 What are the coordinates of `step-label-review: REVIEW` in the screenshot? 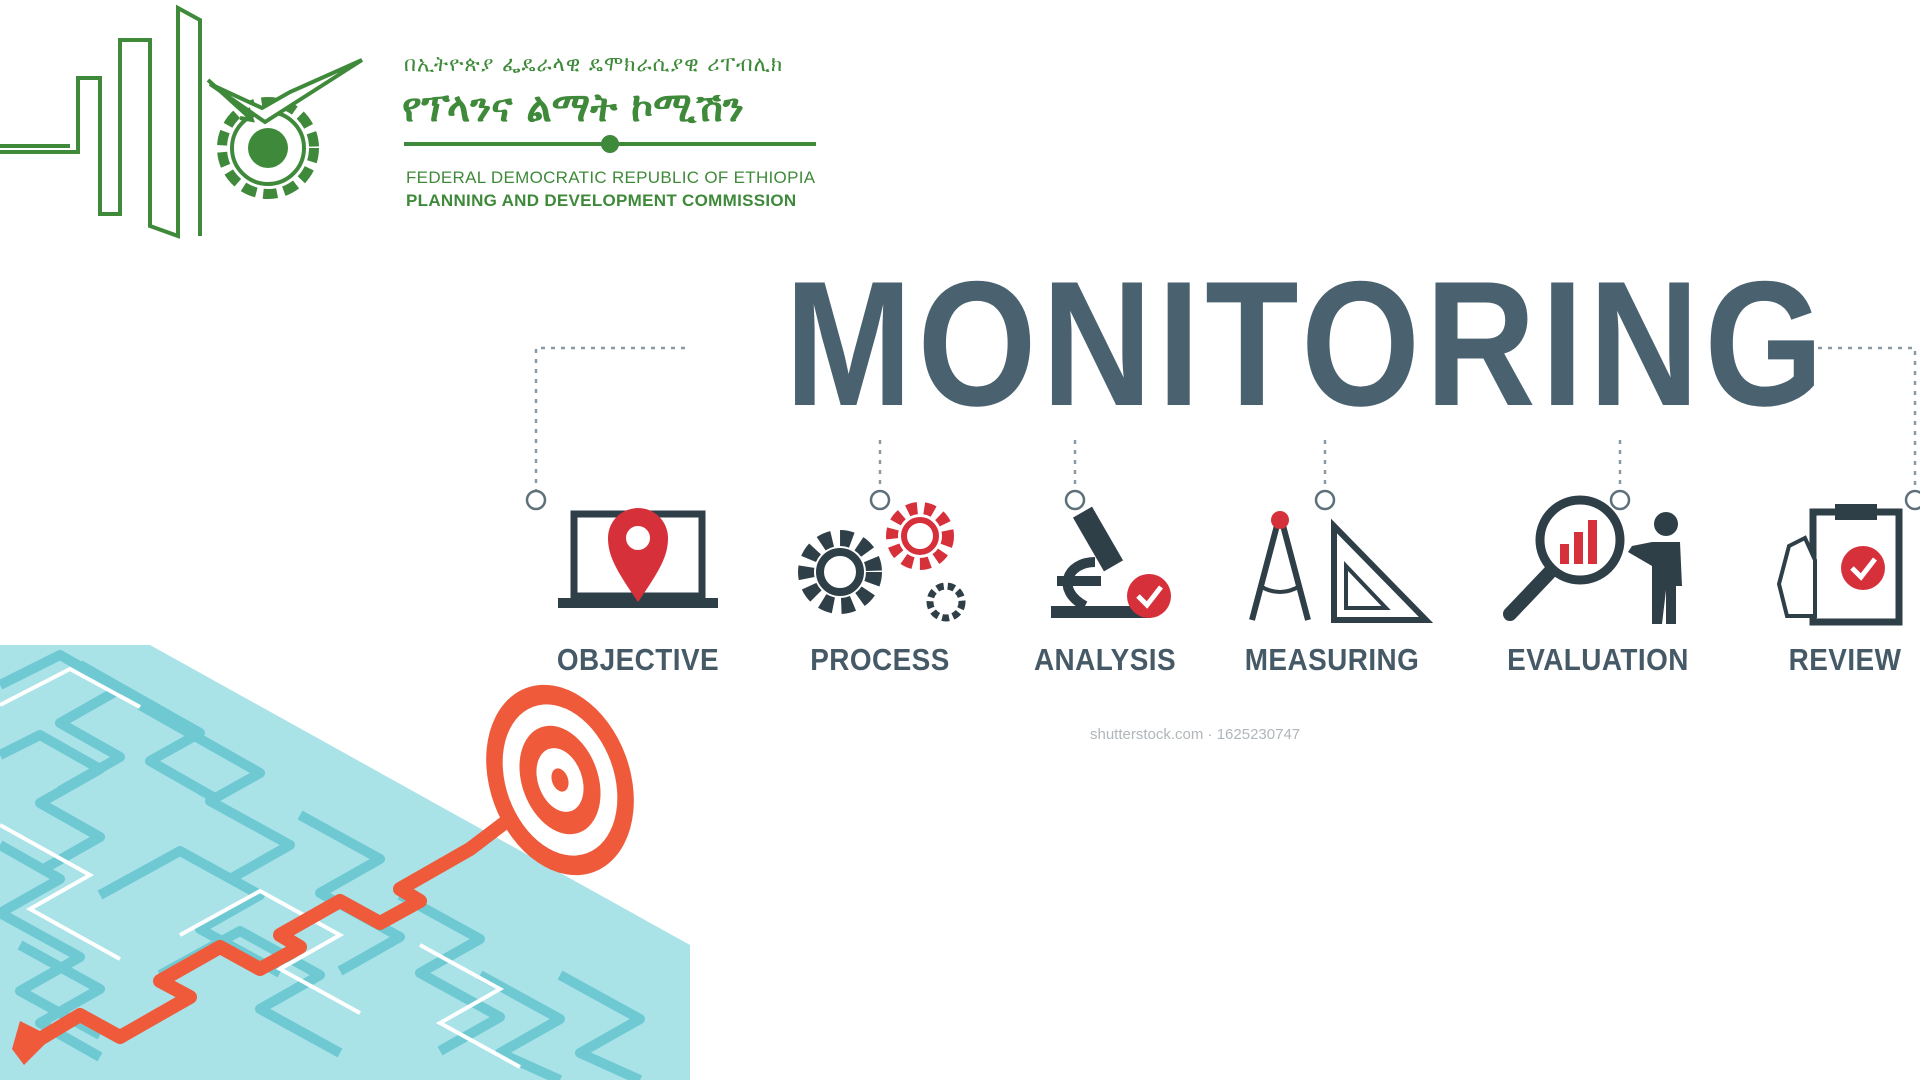 It's located at (1845, 659).